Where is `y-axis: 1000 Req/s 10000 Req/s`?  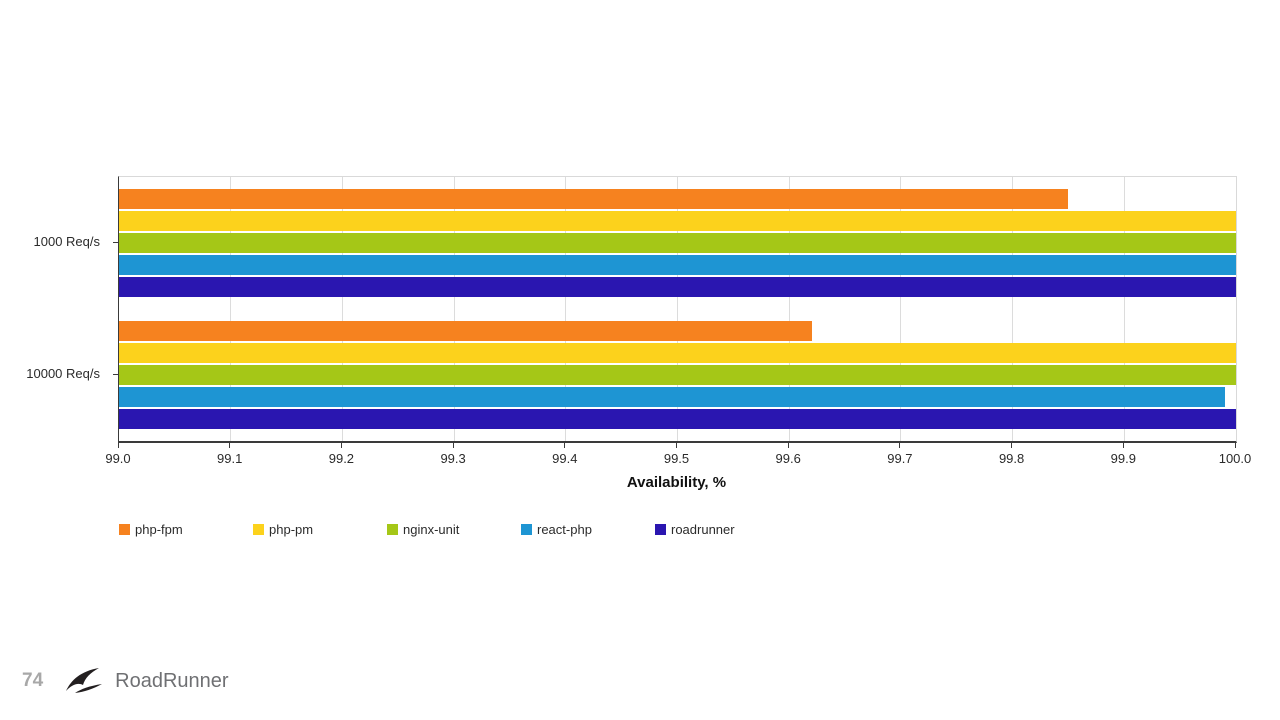
y-axis: 1000 Req/s 10000 Req/s is located at coordinates (55, 308).